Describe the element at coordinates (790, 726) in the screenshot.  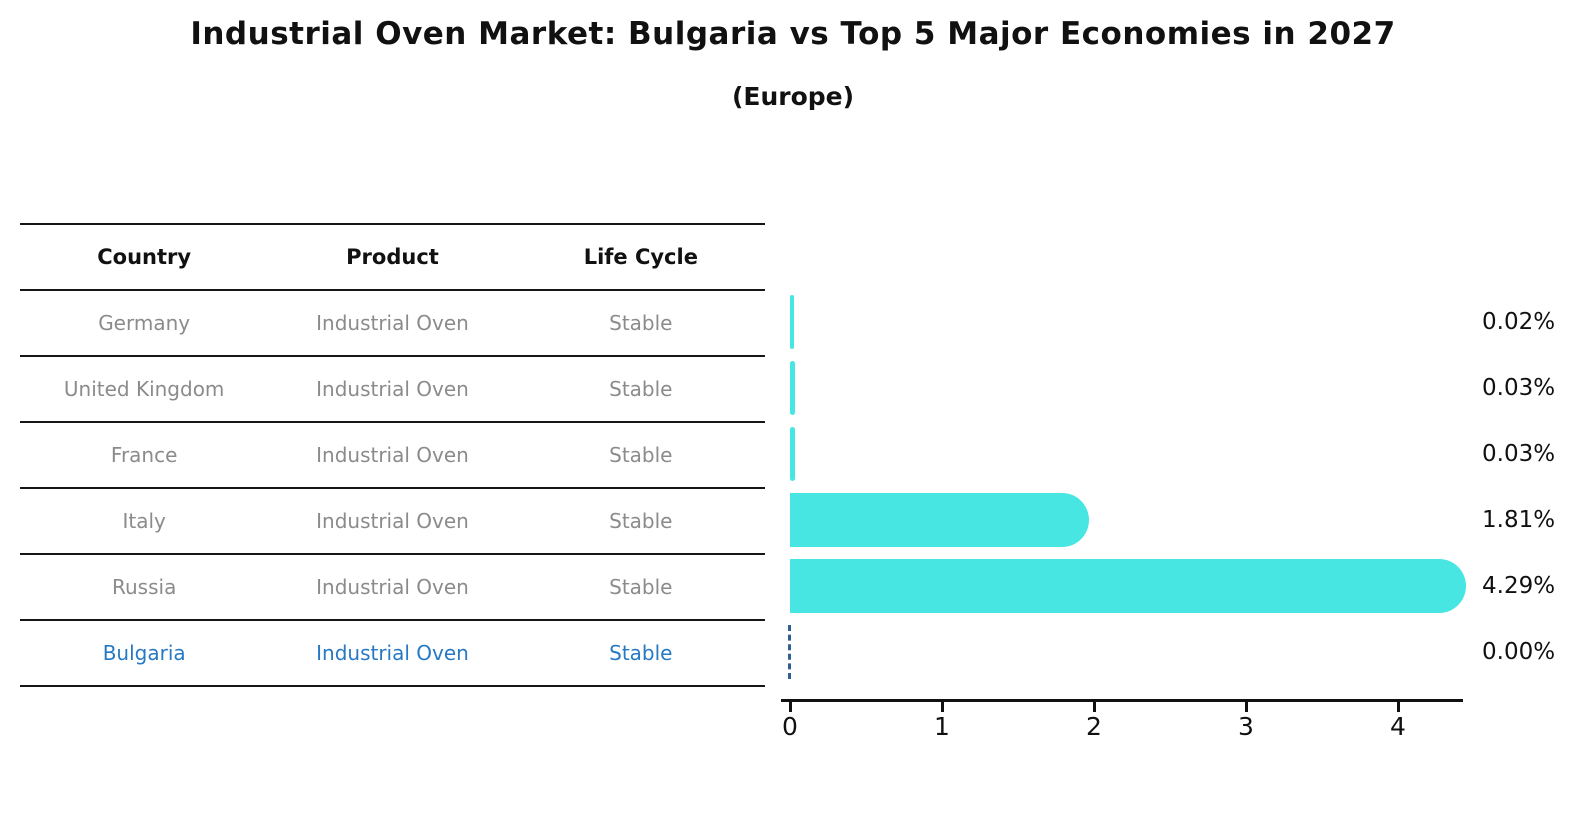
I see `x-axis-tick-label: 0` at that location.